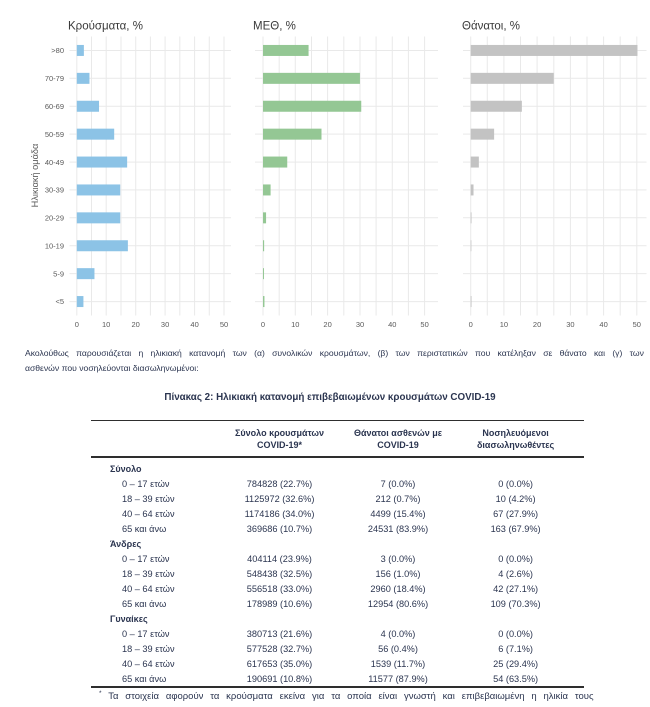 This screenshot has height=707, width=650. I want to click on svg-text: 40-49, so click(54, 162).